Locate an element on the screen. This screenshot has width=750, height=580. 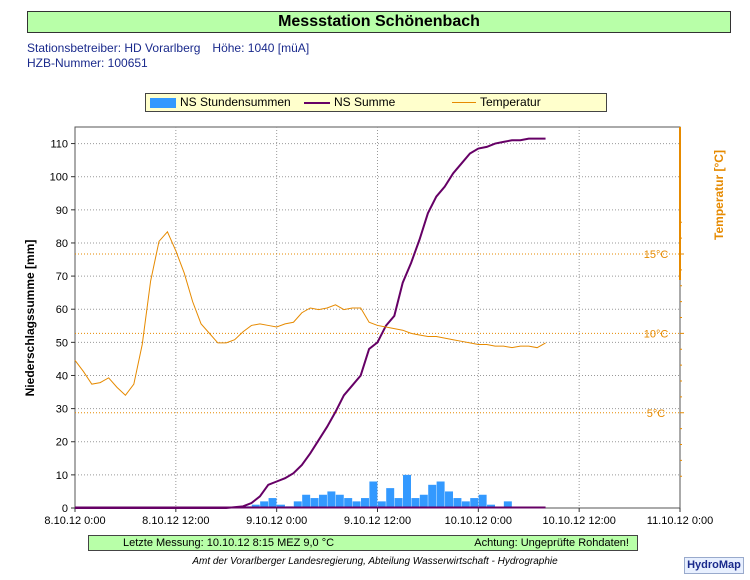
hzb-number: HZB-Nummer: 100651 is located at coordinates (87, 63).